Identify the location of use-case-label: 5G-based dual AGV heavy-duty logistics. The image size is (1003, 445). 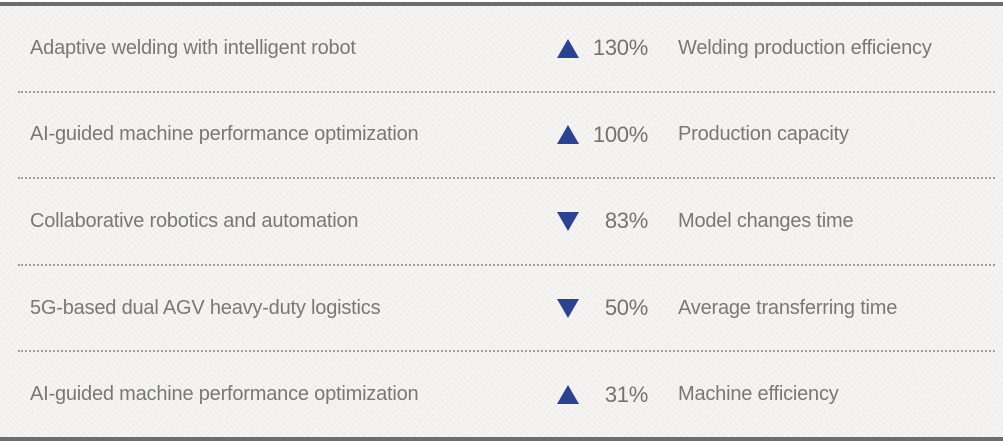
(205, 307).